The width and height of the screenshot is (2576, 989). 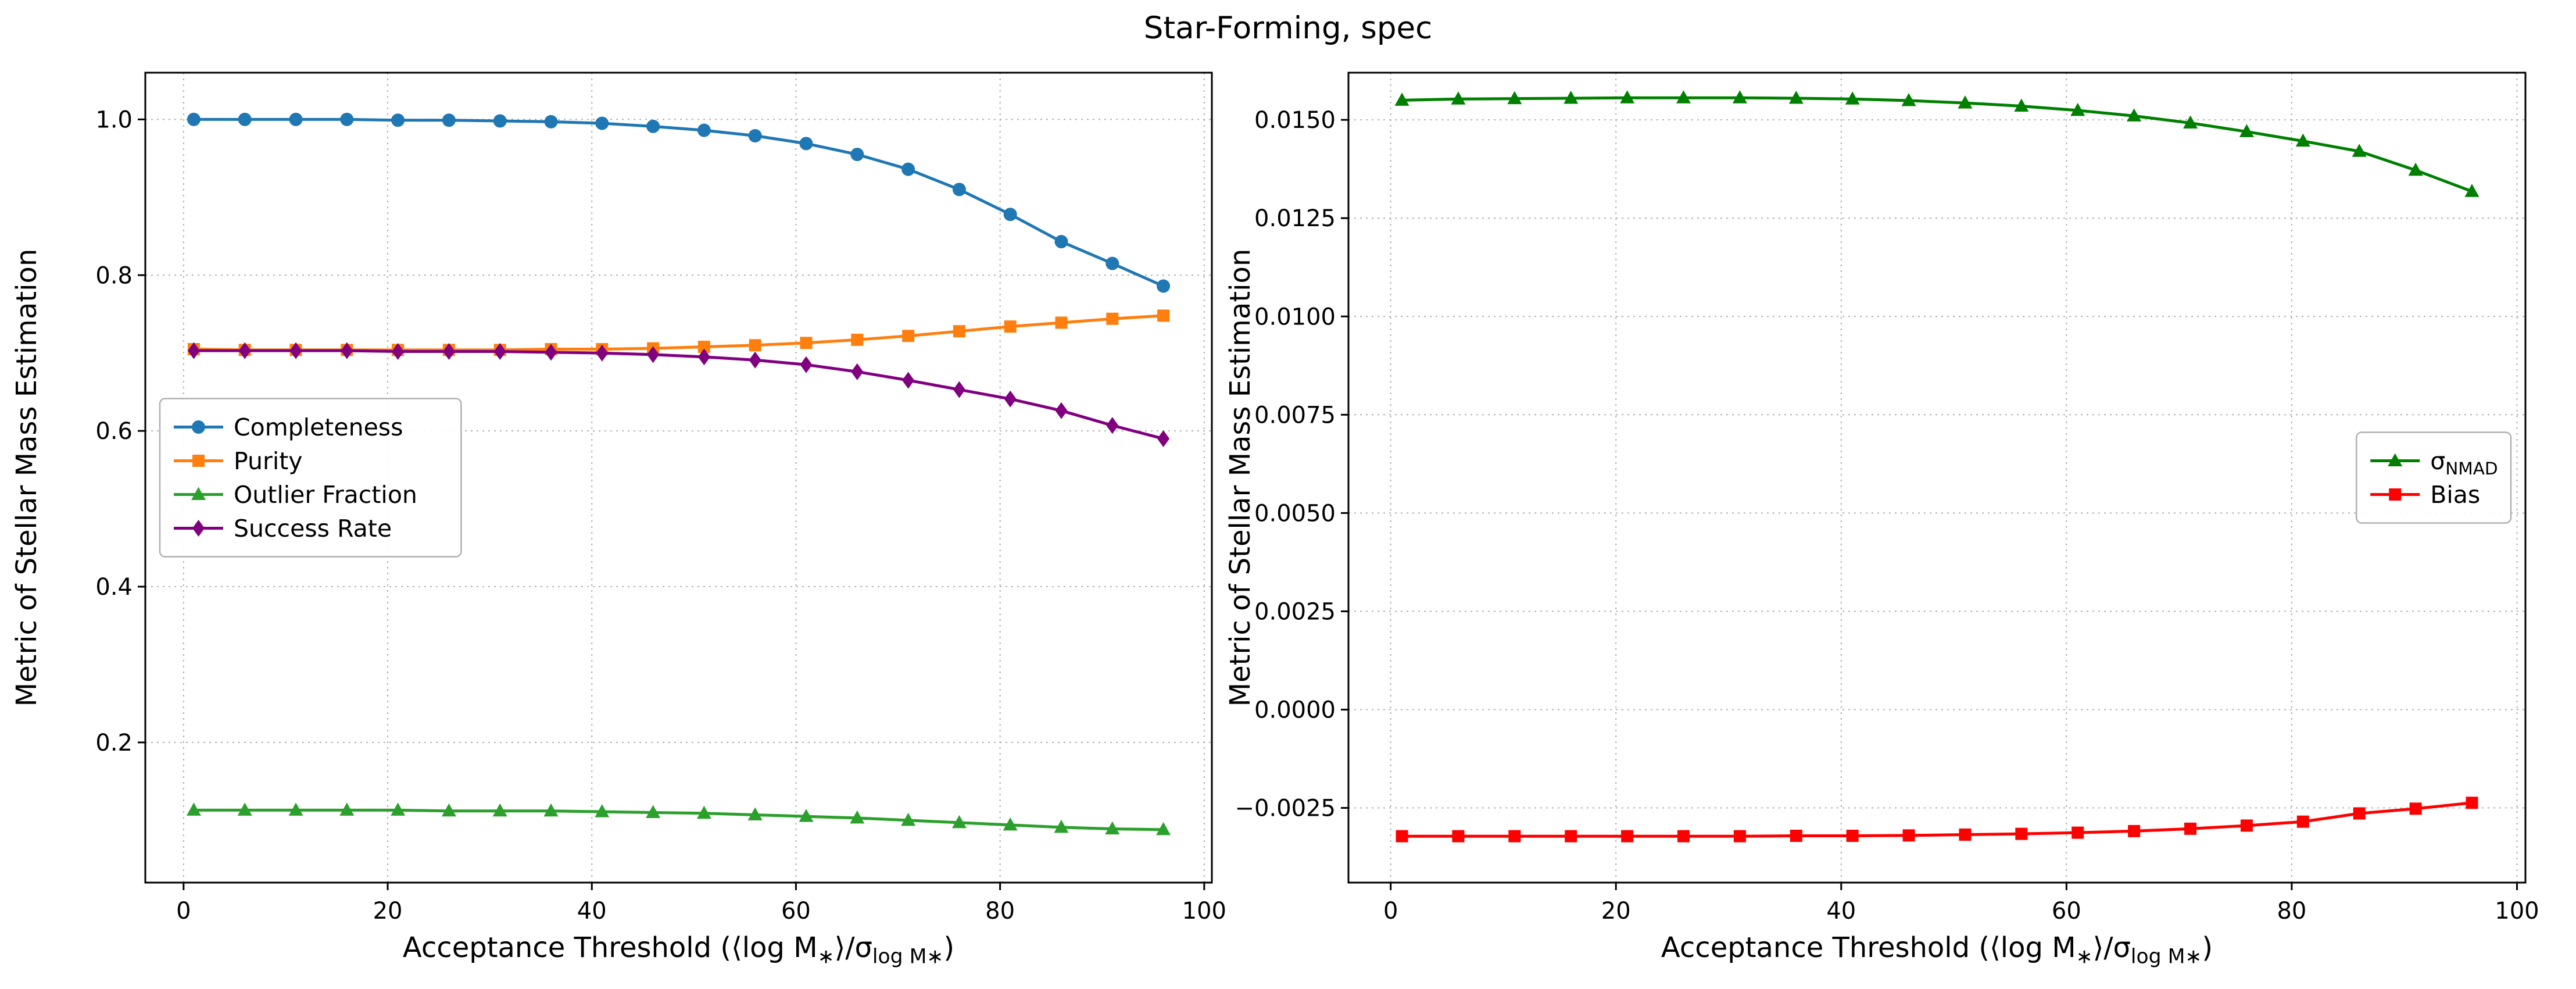 What do you see at coordinates (1295, 710) in the screenshot?
I see `svg-text: 0.0000` at bounding box center [1295, 710].